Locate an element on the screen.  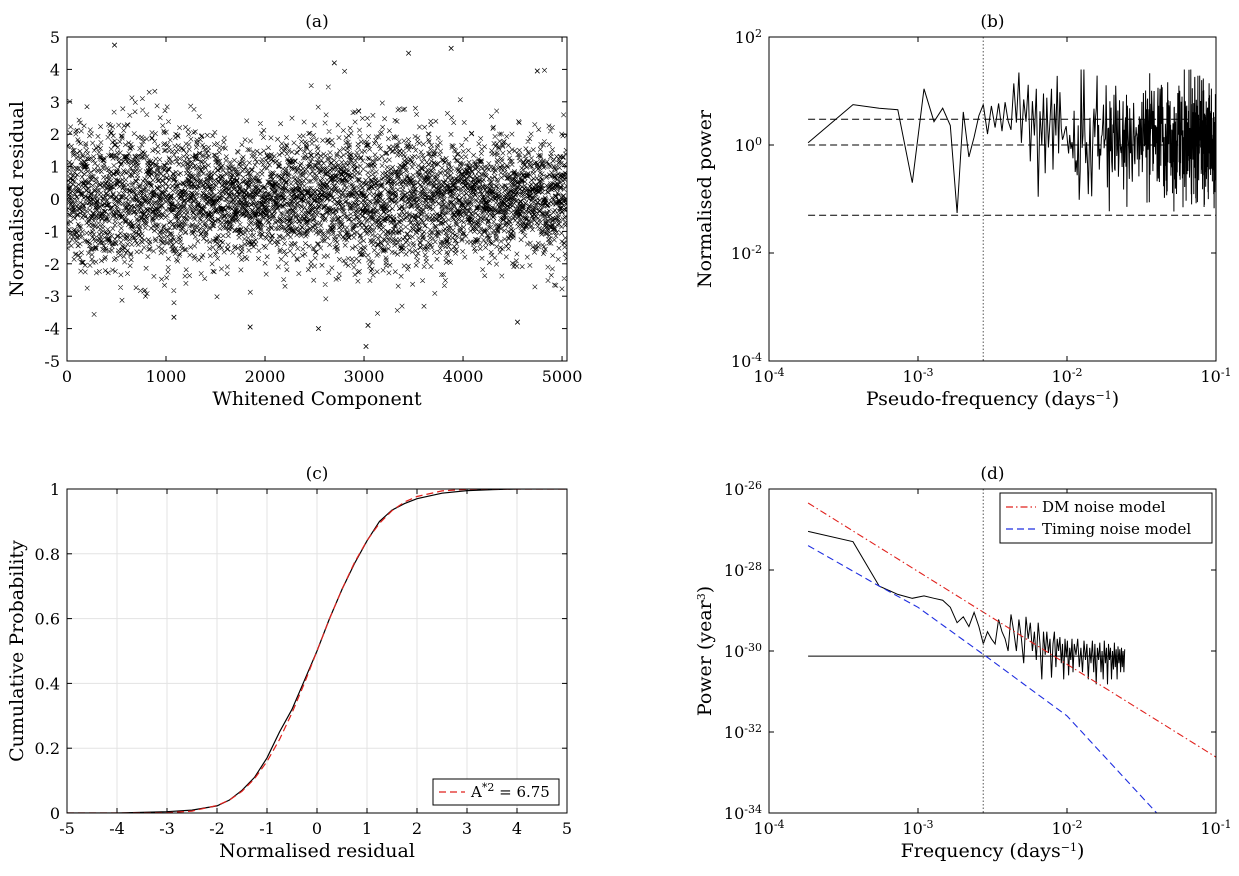
y-tick-label: 0.2 is located at coordinates (47, 748).